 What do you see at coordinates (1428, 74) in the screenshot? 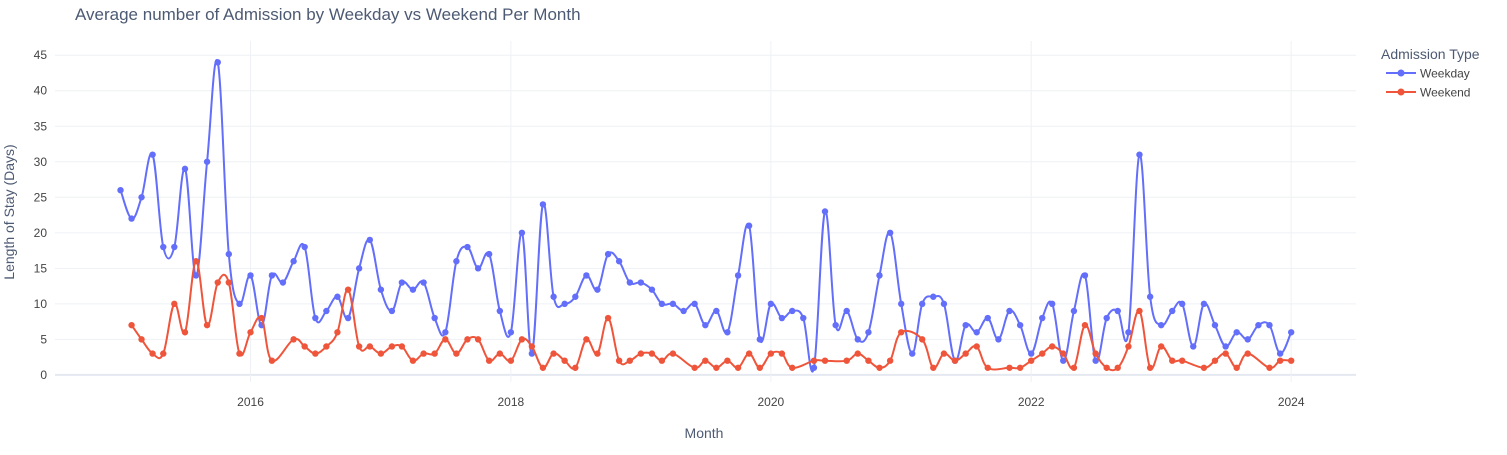
I see `legend-item-weekday: Weekday` at bounding box center [1428, 74].